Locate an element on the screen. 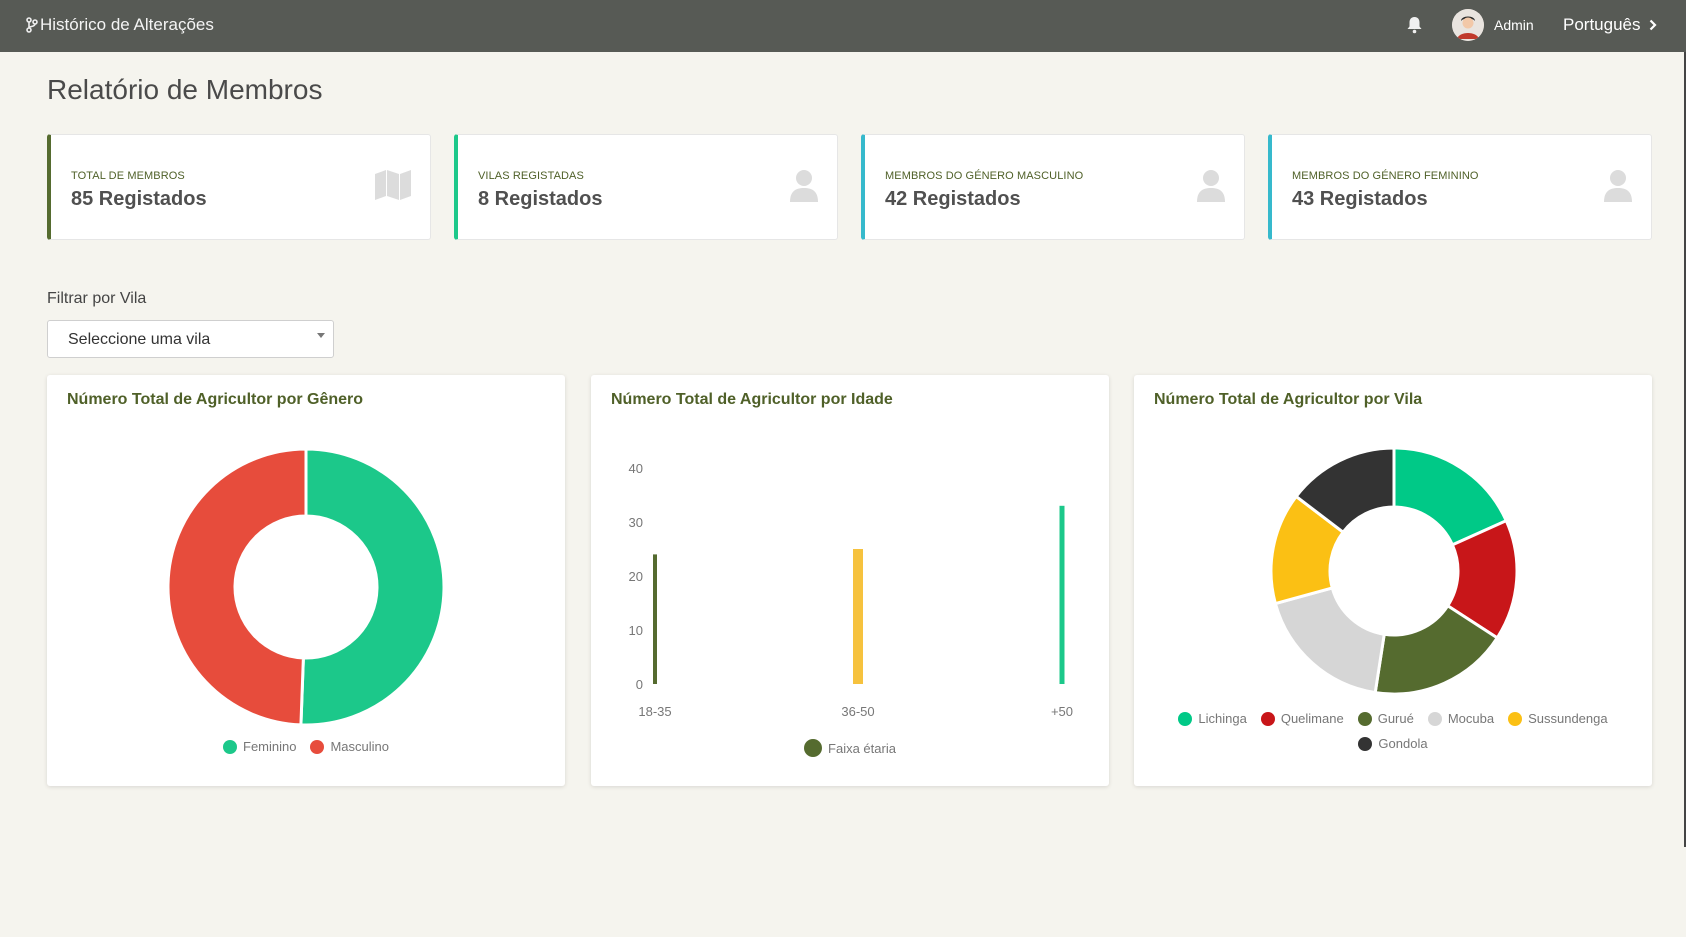  y-tick-label: 20 is located at coordinates (636, 576).